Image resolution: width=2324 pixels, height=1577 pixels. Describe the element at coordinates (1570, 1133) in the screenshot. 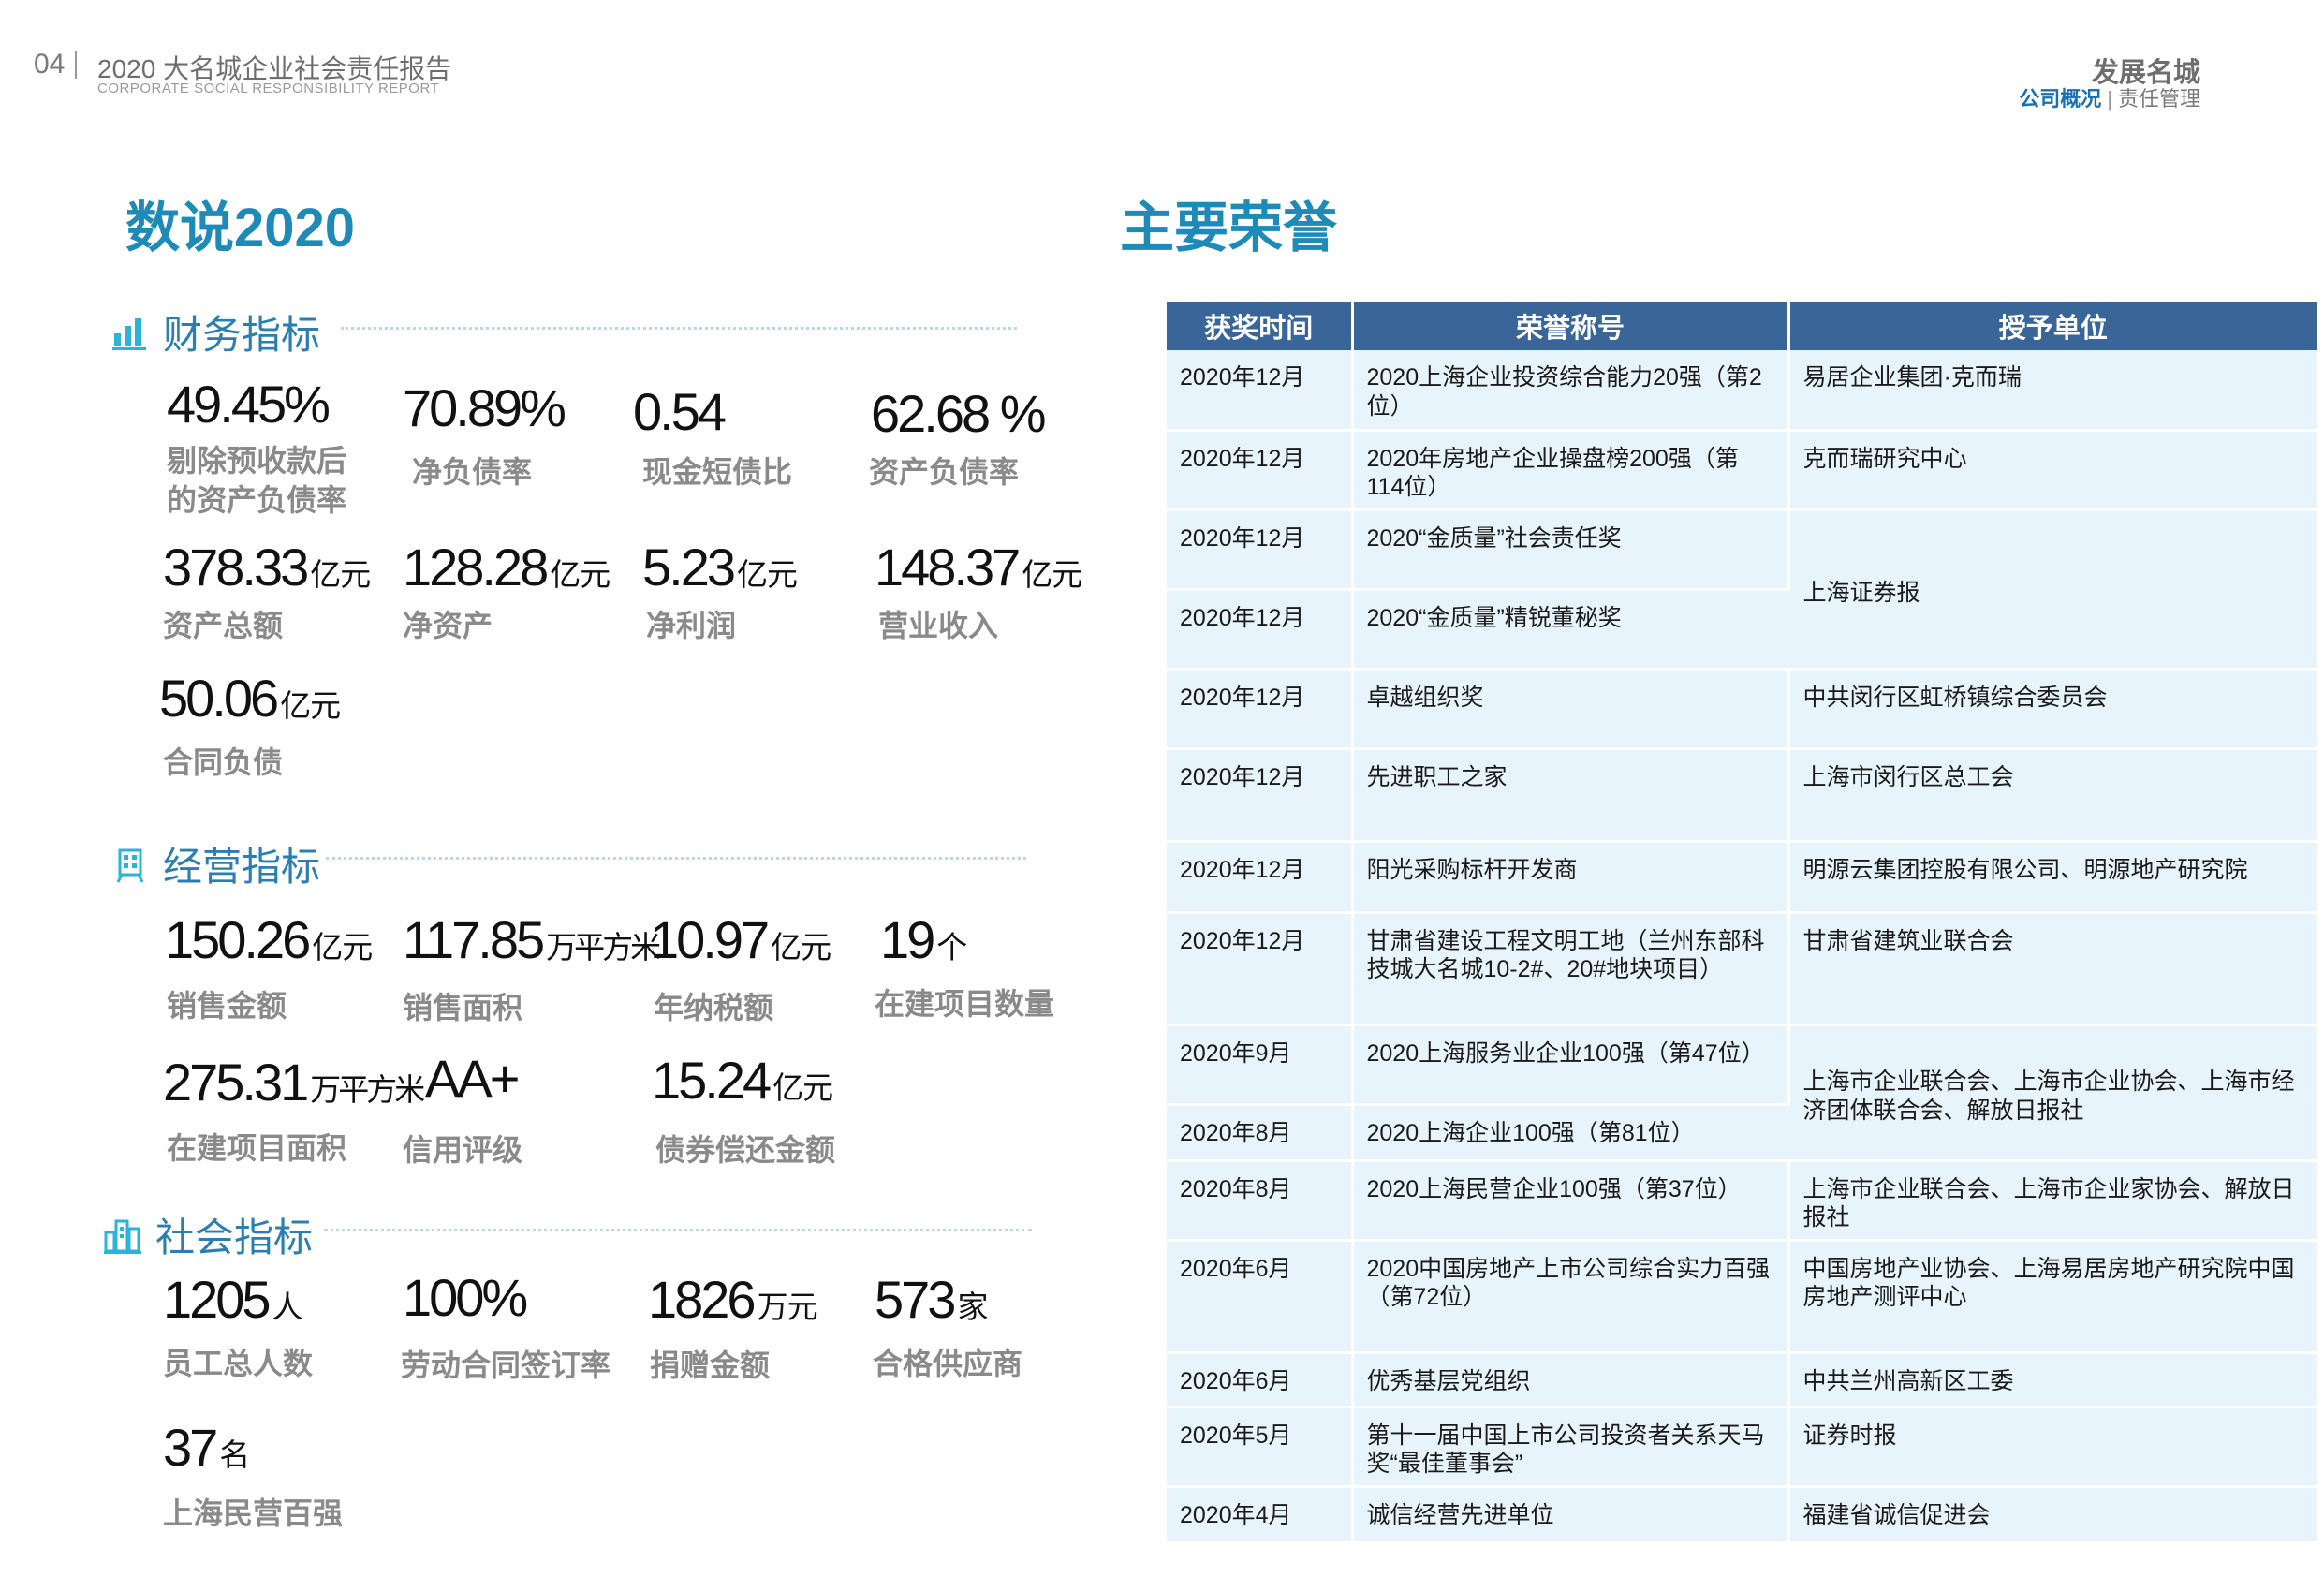

I see `cell-honor: 2020上海企业100强（第81位）` at that location.